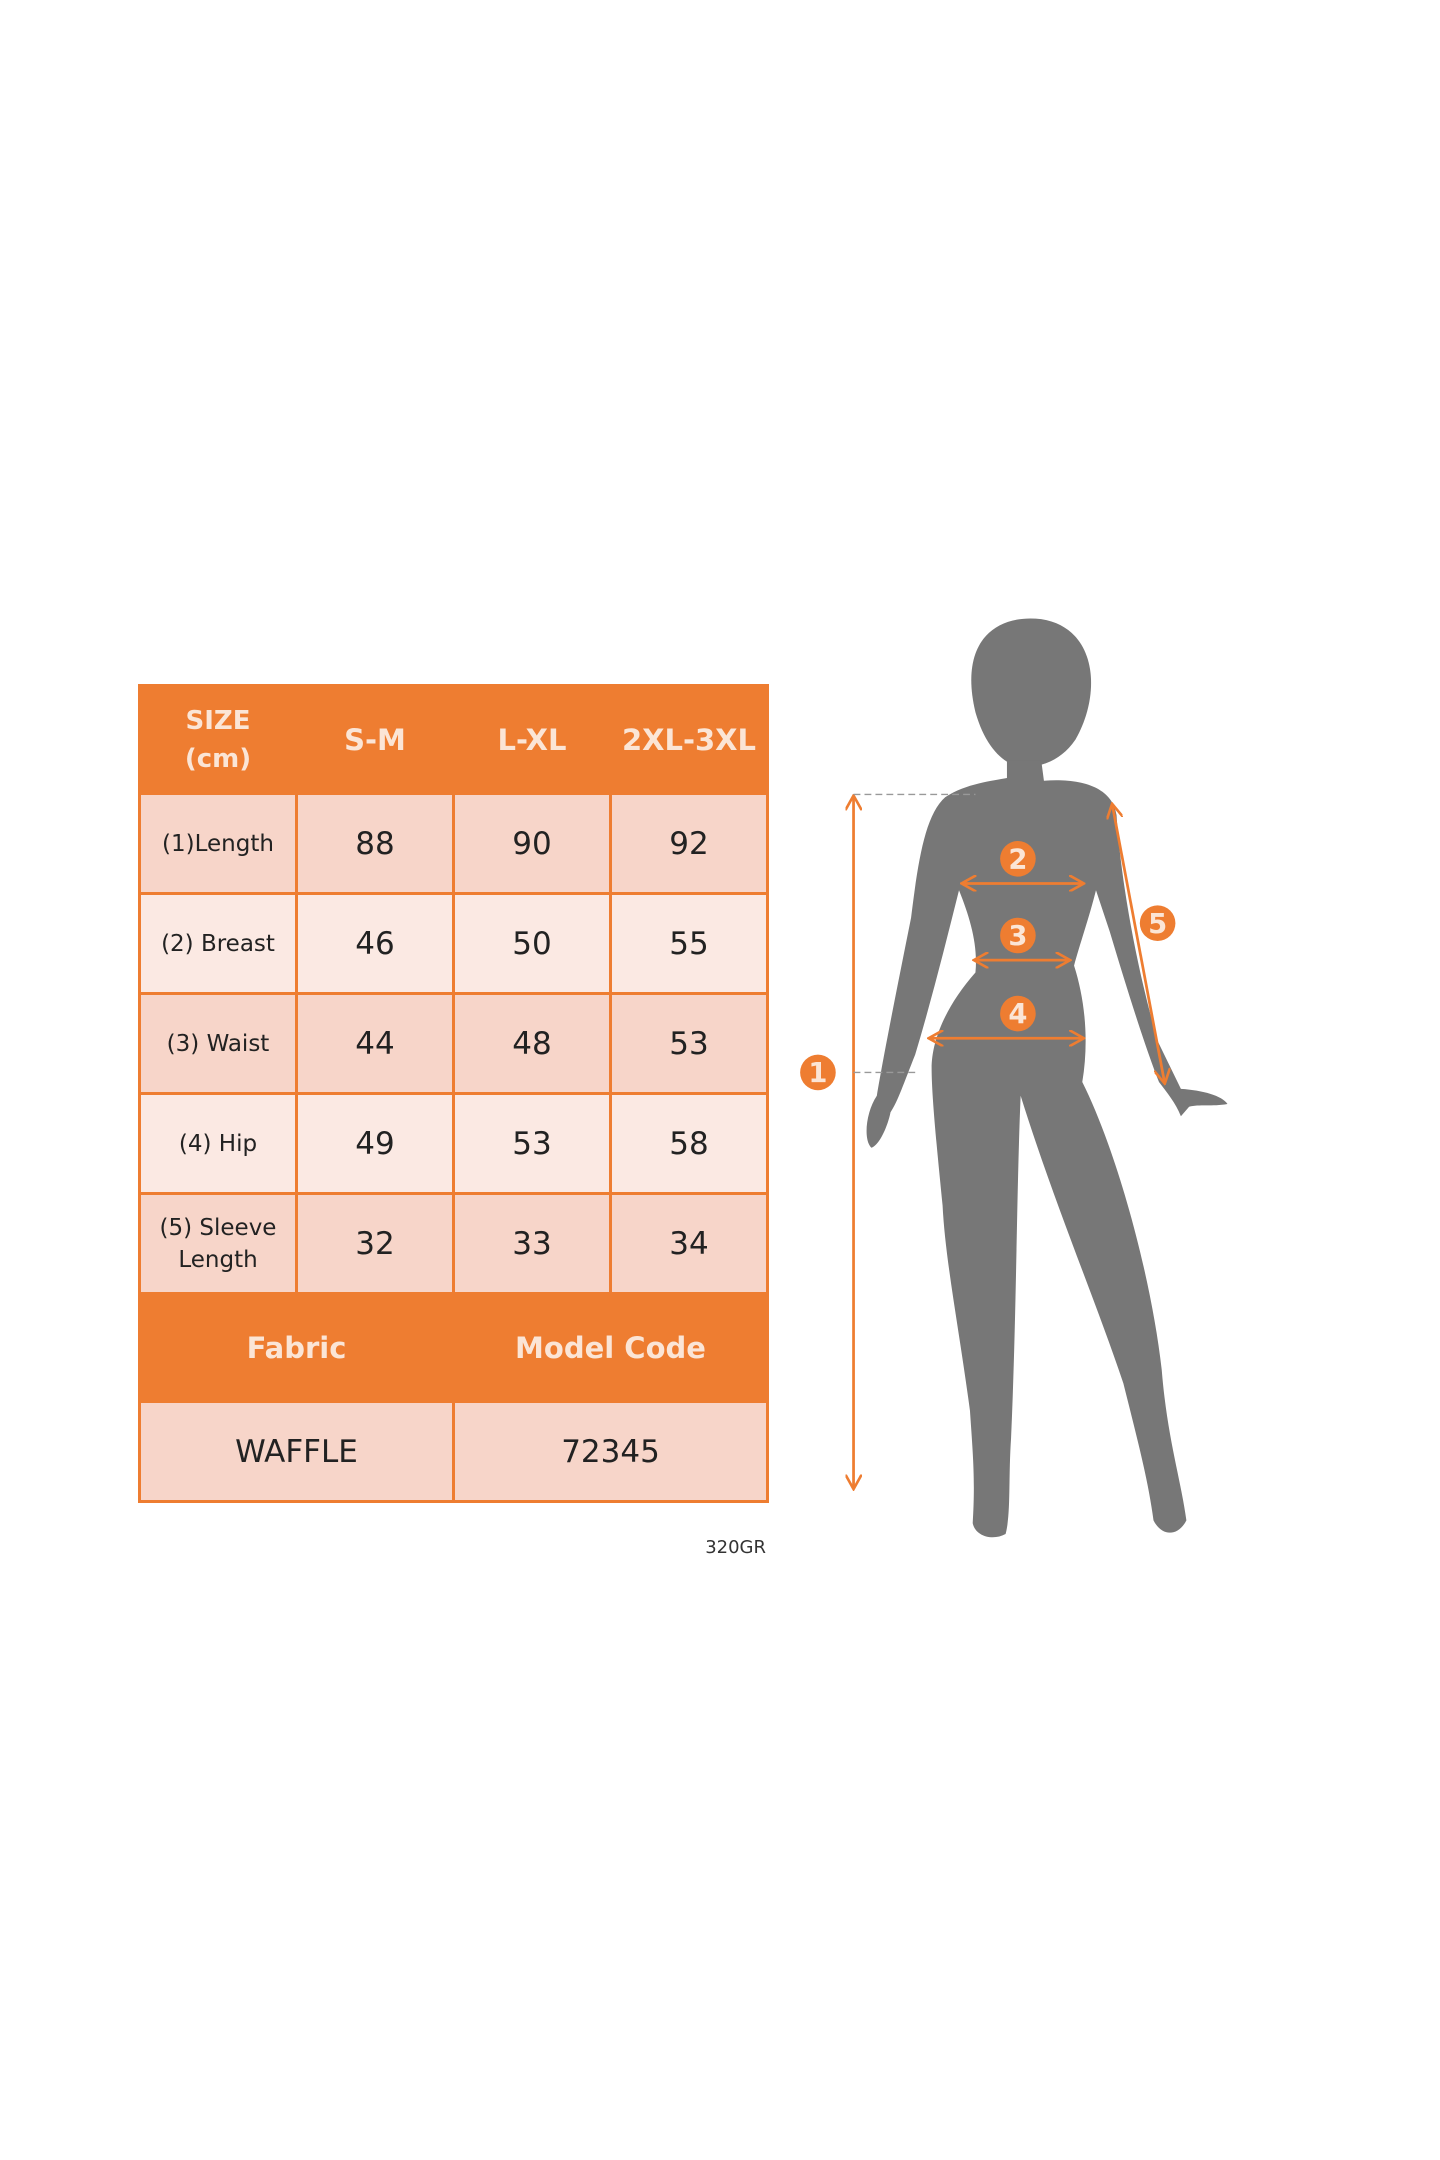 Image resolution: width=1440 pixels, height=2160 pixels. Describe the element at coordinates (375, 1143) in the screenshot. I see `cell: 49` at that location.